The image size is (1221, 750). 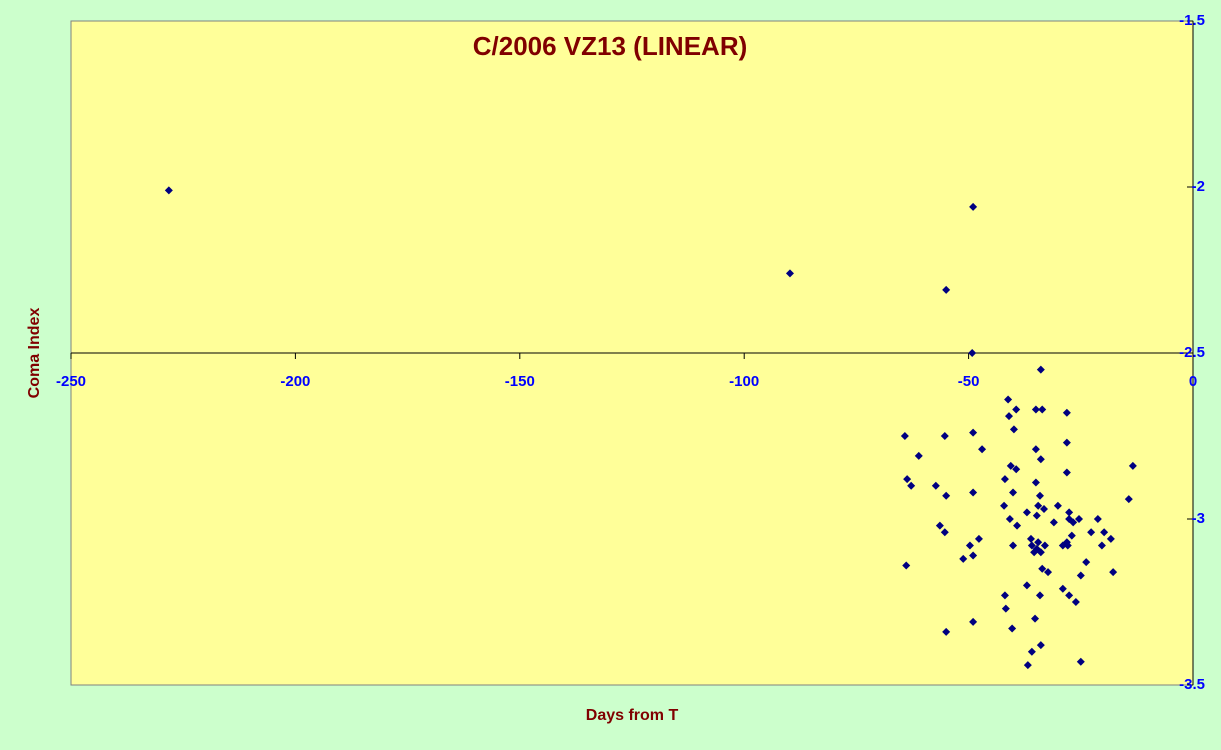 I want to click on chart-title: C/2006 VZ13 (LINEAR), so click(x=610, y=46).